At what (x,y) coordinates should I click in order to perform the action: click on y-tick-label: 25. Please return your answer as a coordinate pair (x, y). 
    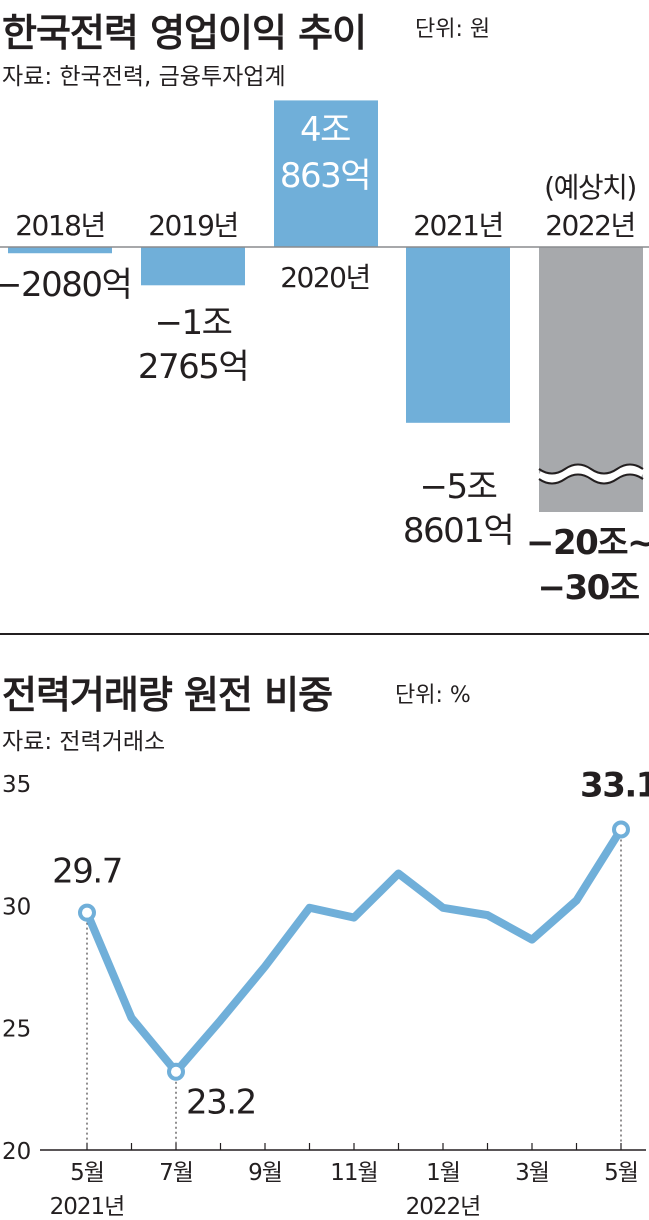
    Looking at the image, I should click on (16, 1030).